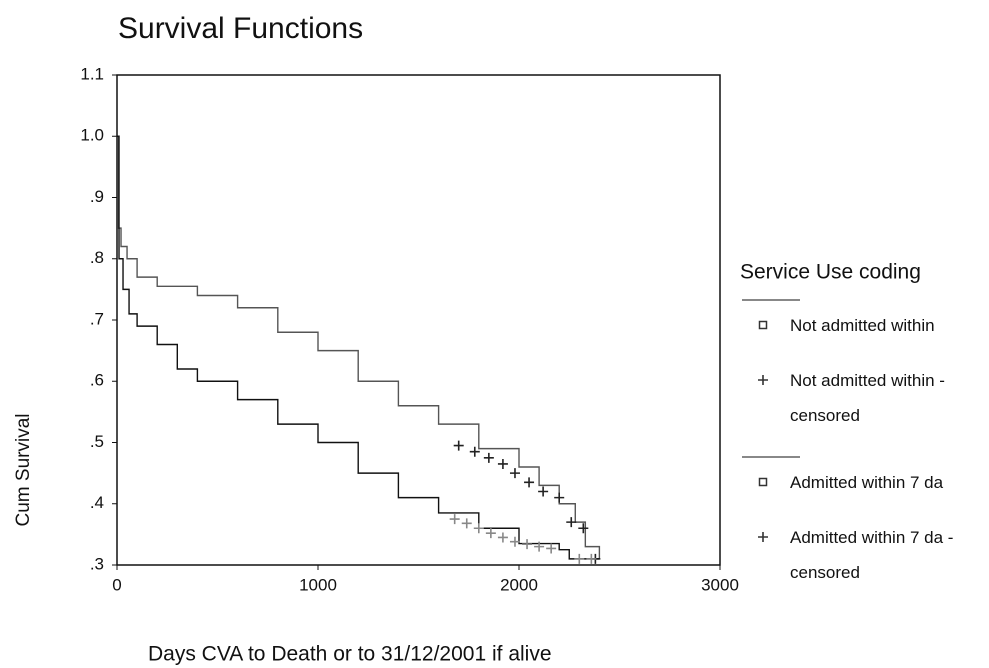  Describe the element at coordinates (830, 272) in the screenshot. I see `legend-title: Service Use coding` at that location.